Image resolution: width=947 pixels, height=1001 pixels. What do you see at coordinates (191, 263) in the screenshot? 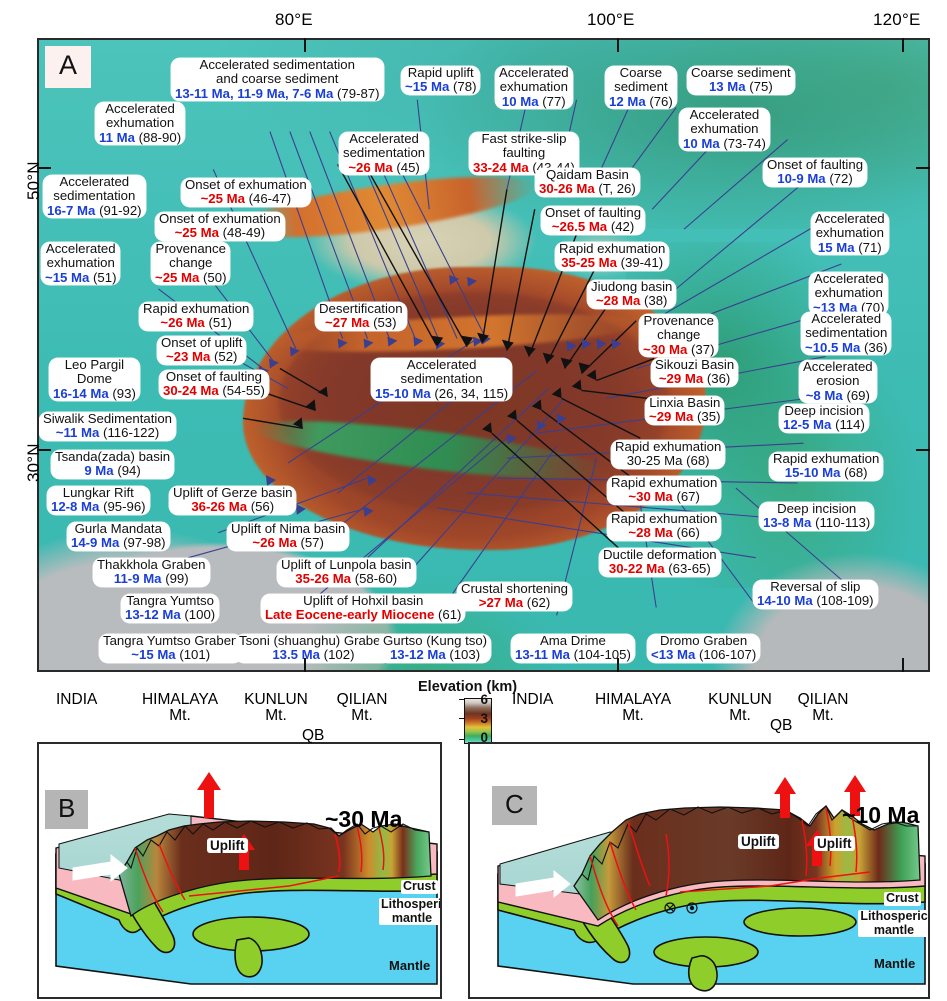
I see `annotation-50: Provenance change ~25 Ma (50)` at bounding box center [191, 263].